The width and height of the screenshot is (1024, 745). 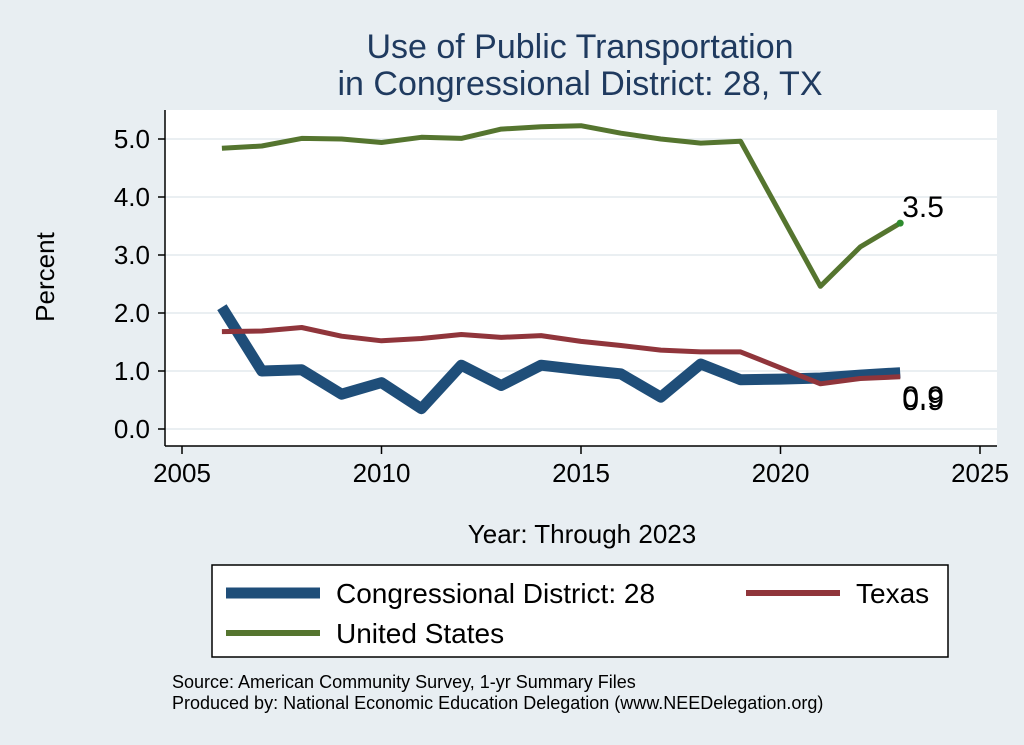 I want to click on chart-title-line-2: in Congressional District: 28, TX, so click(x=579, y=84).